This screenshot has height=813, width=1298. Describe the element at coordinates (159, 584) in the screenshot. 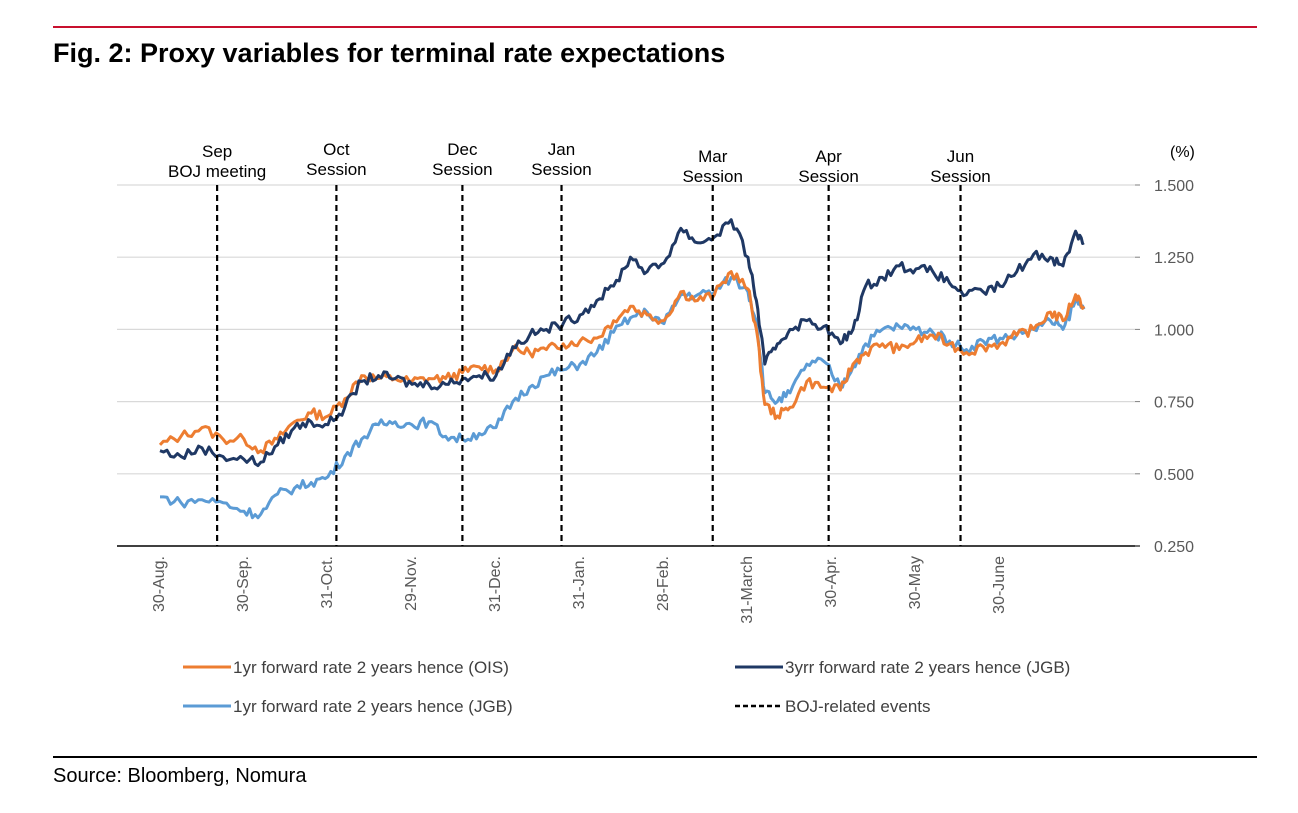

I see `x-tick-label: 30-Aug.` at that location.